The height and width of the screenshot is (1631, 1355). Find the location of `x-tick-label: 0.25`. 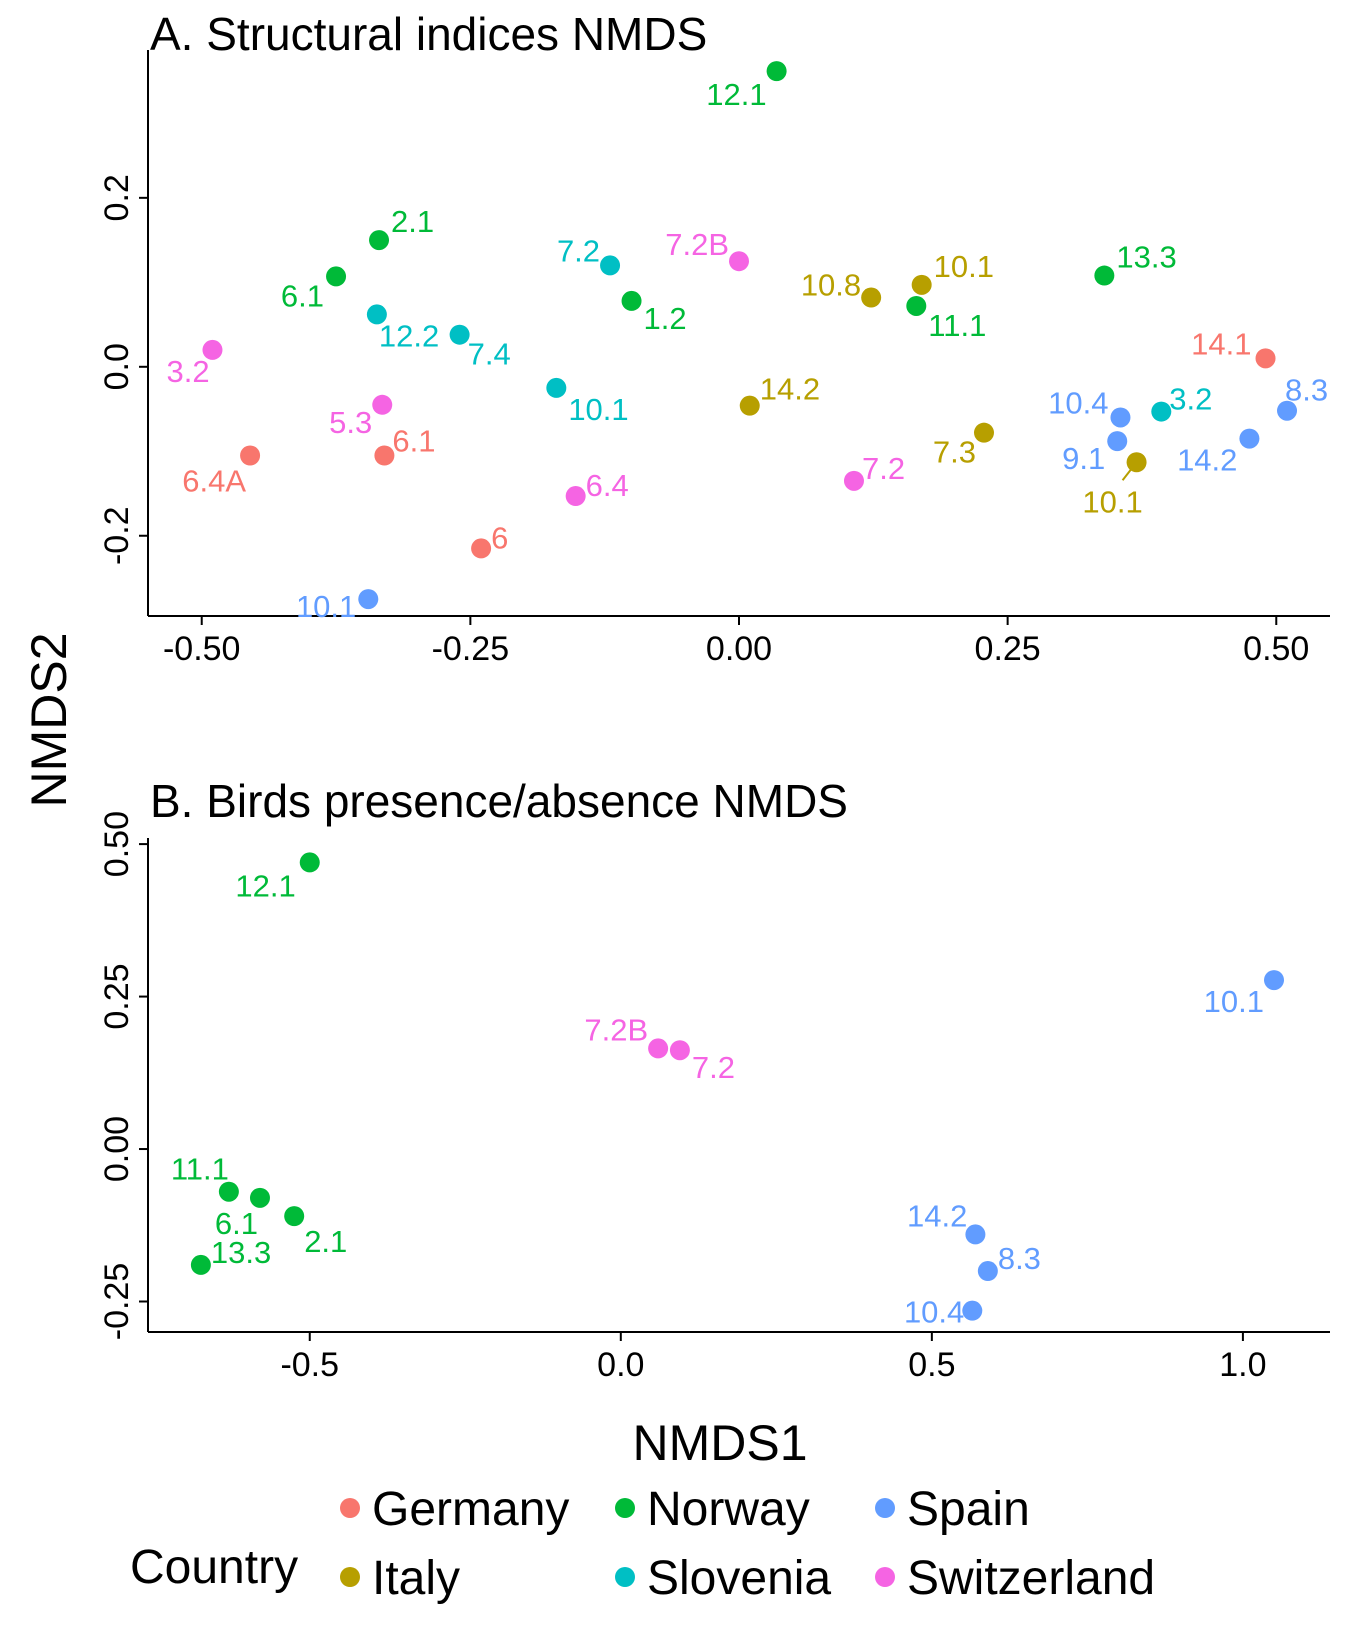

x-tick-label: 0.25 is located at coordinates (1008, 649).